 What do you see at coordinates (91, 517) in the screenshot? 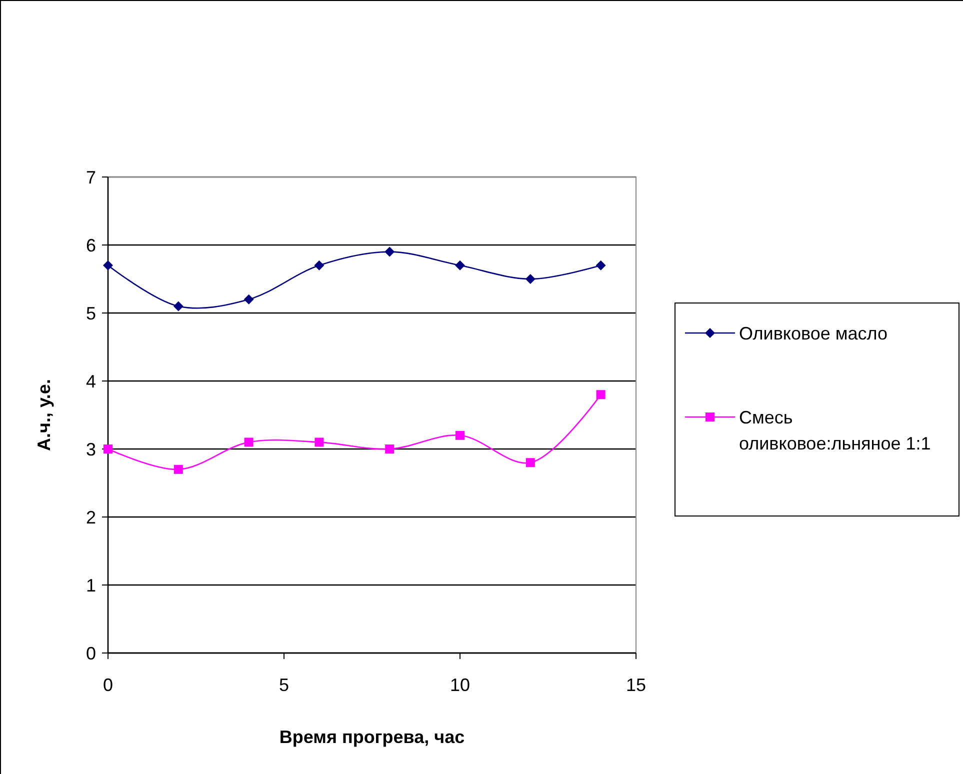
I see `y-tick-label: 2` at bounding box center [91, 517].